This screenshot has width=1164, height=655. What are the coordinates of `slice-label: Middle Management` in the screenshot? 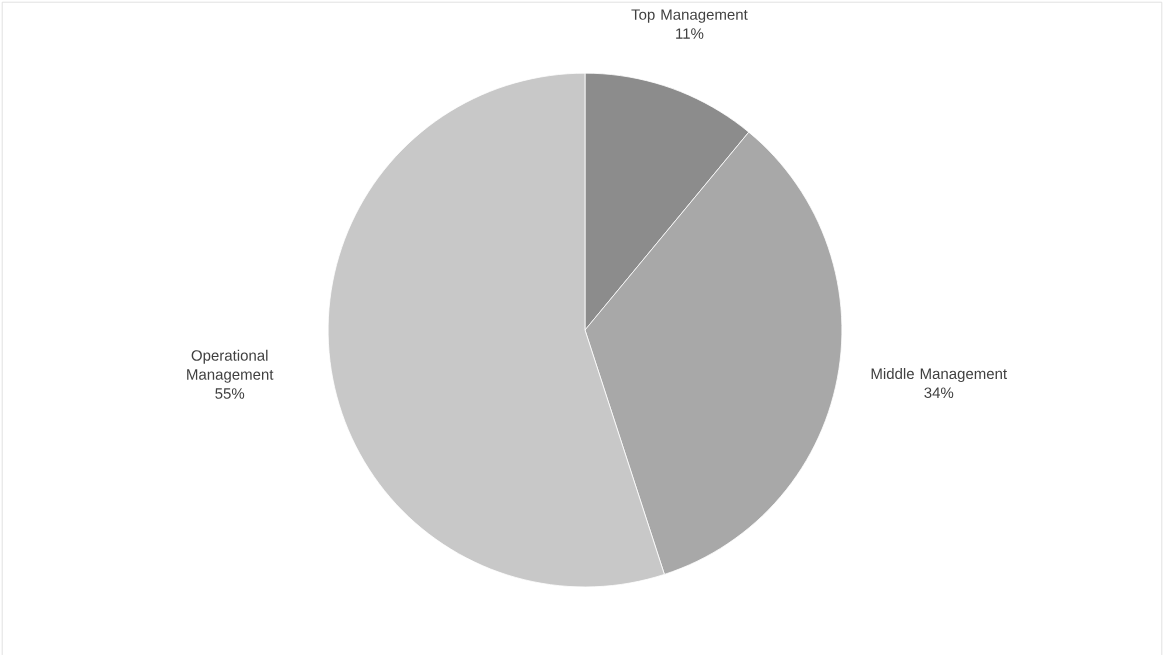 It's located at (939, 374).